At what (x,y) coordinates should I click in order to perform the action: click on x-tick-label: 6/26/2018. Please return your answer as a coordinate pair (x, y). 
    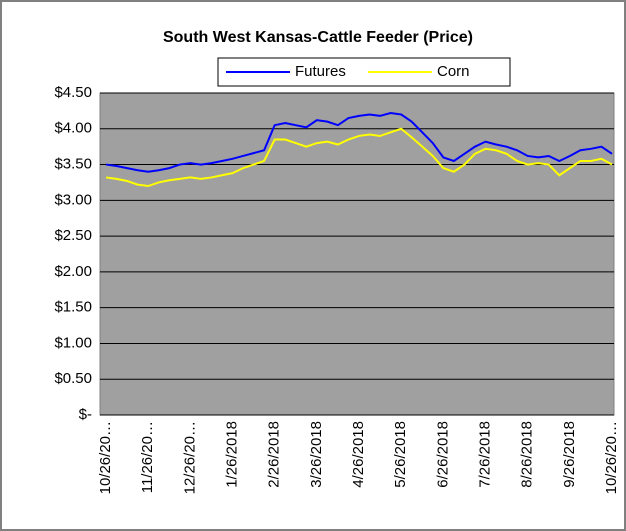
    Looking at the image, I should click on (442, 454).